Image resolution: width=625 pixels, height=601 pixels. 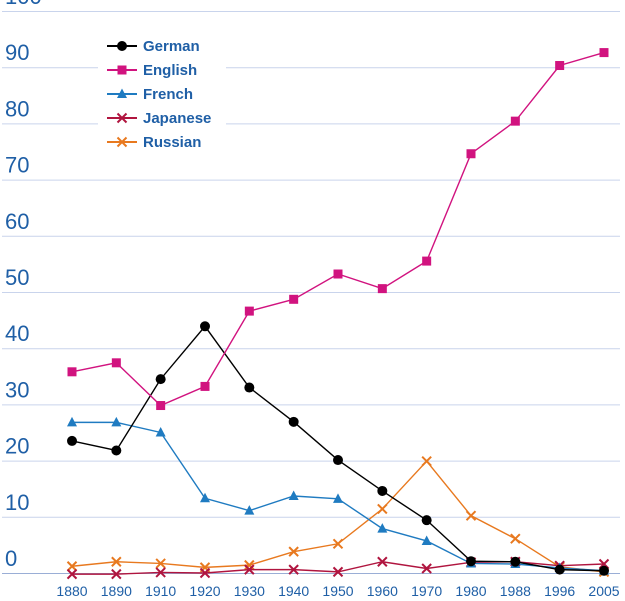 I want to click on x-tick-label: 1970, so click(x=426, y=591).